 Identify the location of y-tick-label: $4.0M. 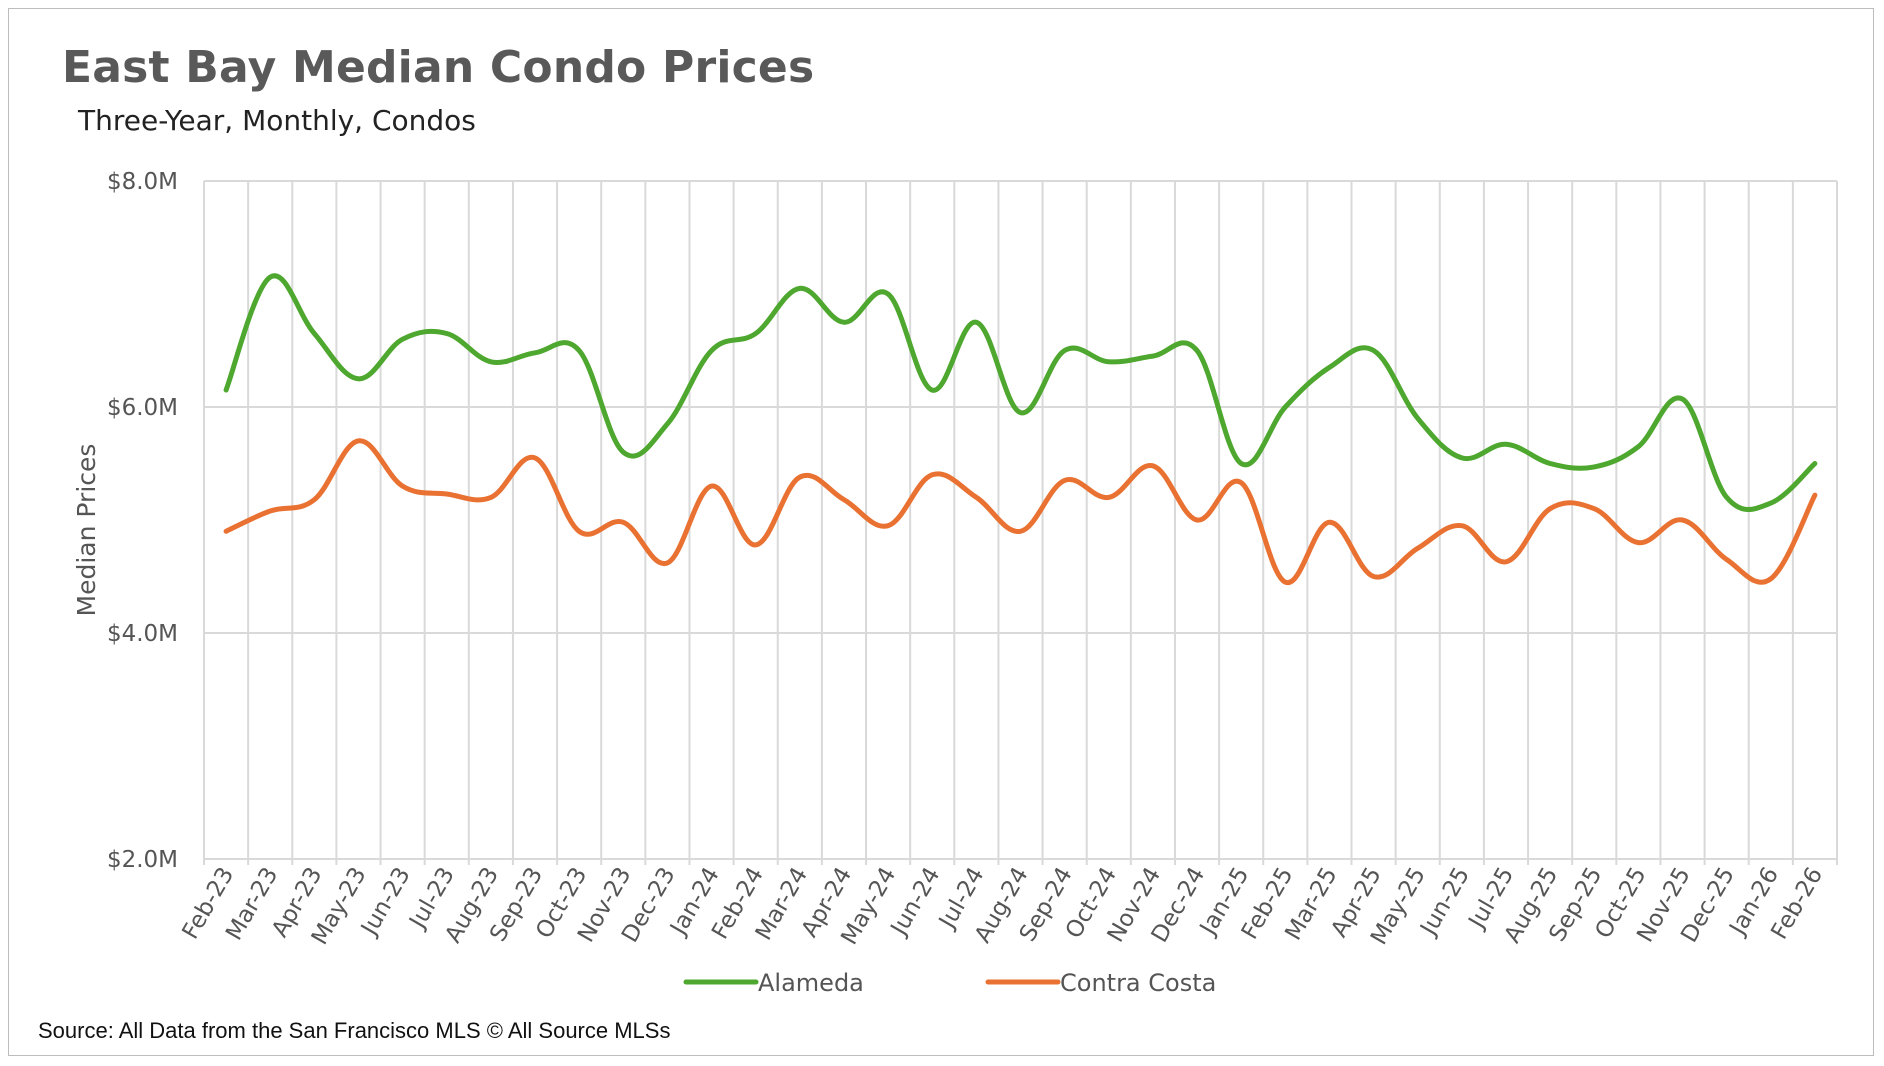
(142, 634).